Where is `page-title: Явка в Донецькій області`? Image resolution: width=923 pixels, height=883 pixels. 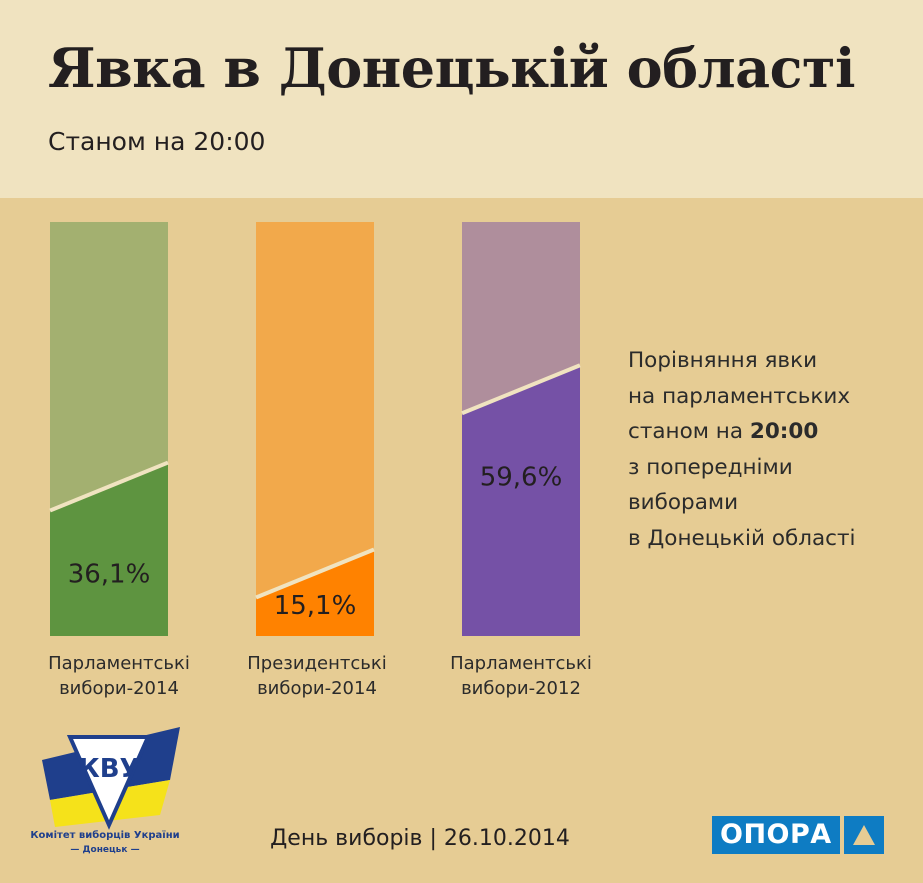
page-title: Явка в Донецькій області is located at coordinates (452, 68).